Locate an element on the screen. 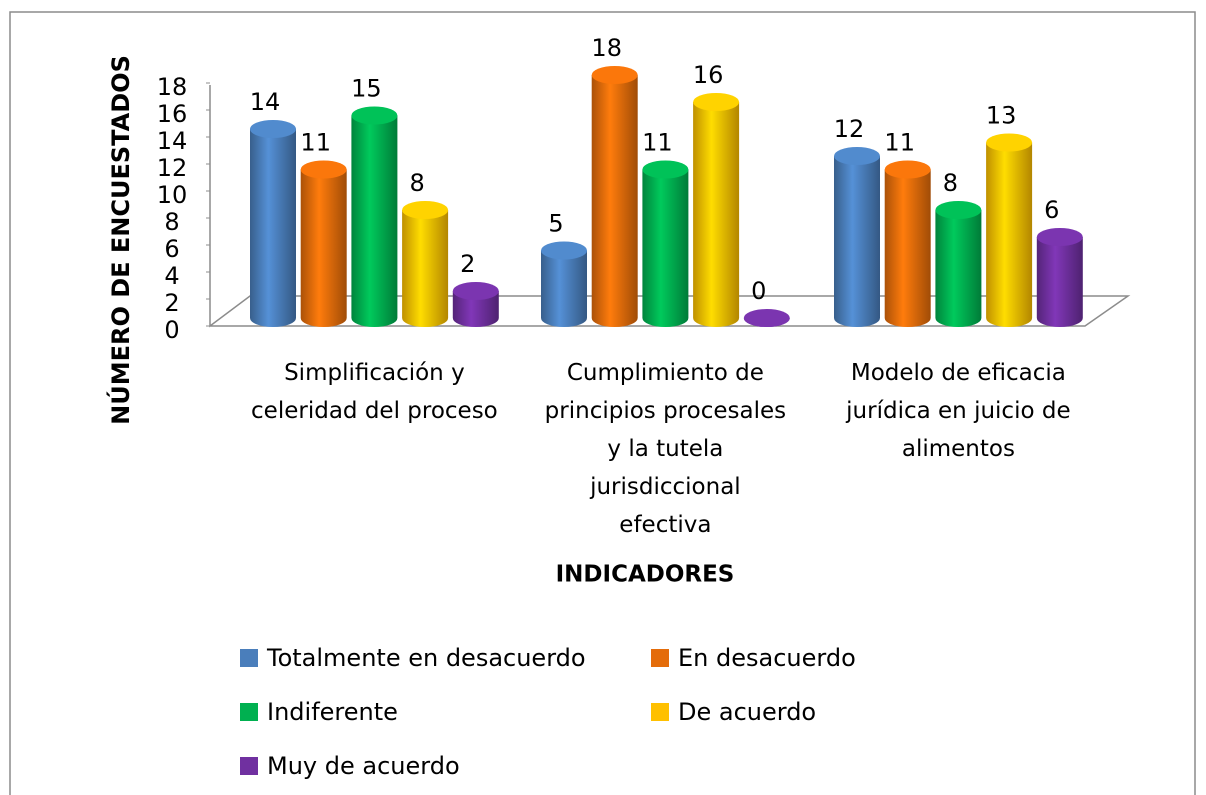 This screenshot has width=1206, height=795. legend-label: Totalmente en desacuerdo is located at coordinates (426, 658).